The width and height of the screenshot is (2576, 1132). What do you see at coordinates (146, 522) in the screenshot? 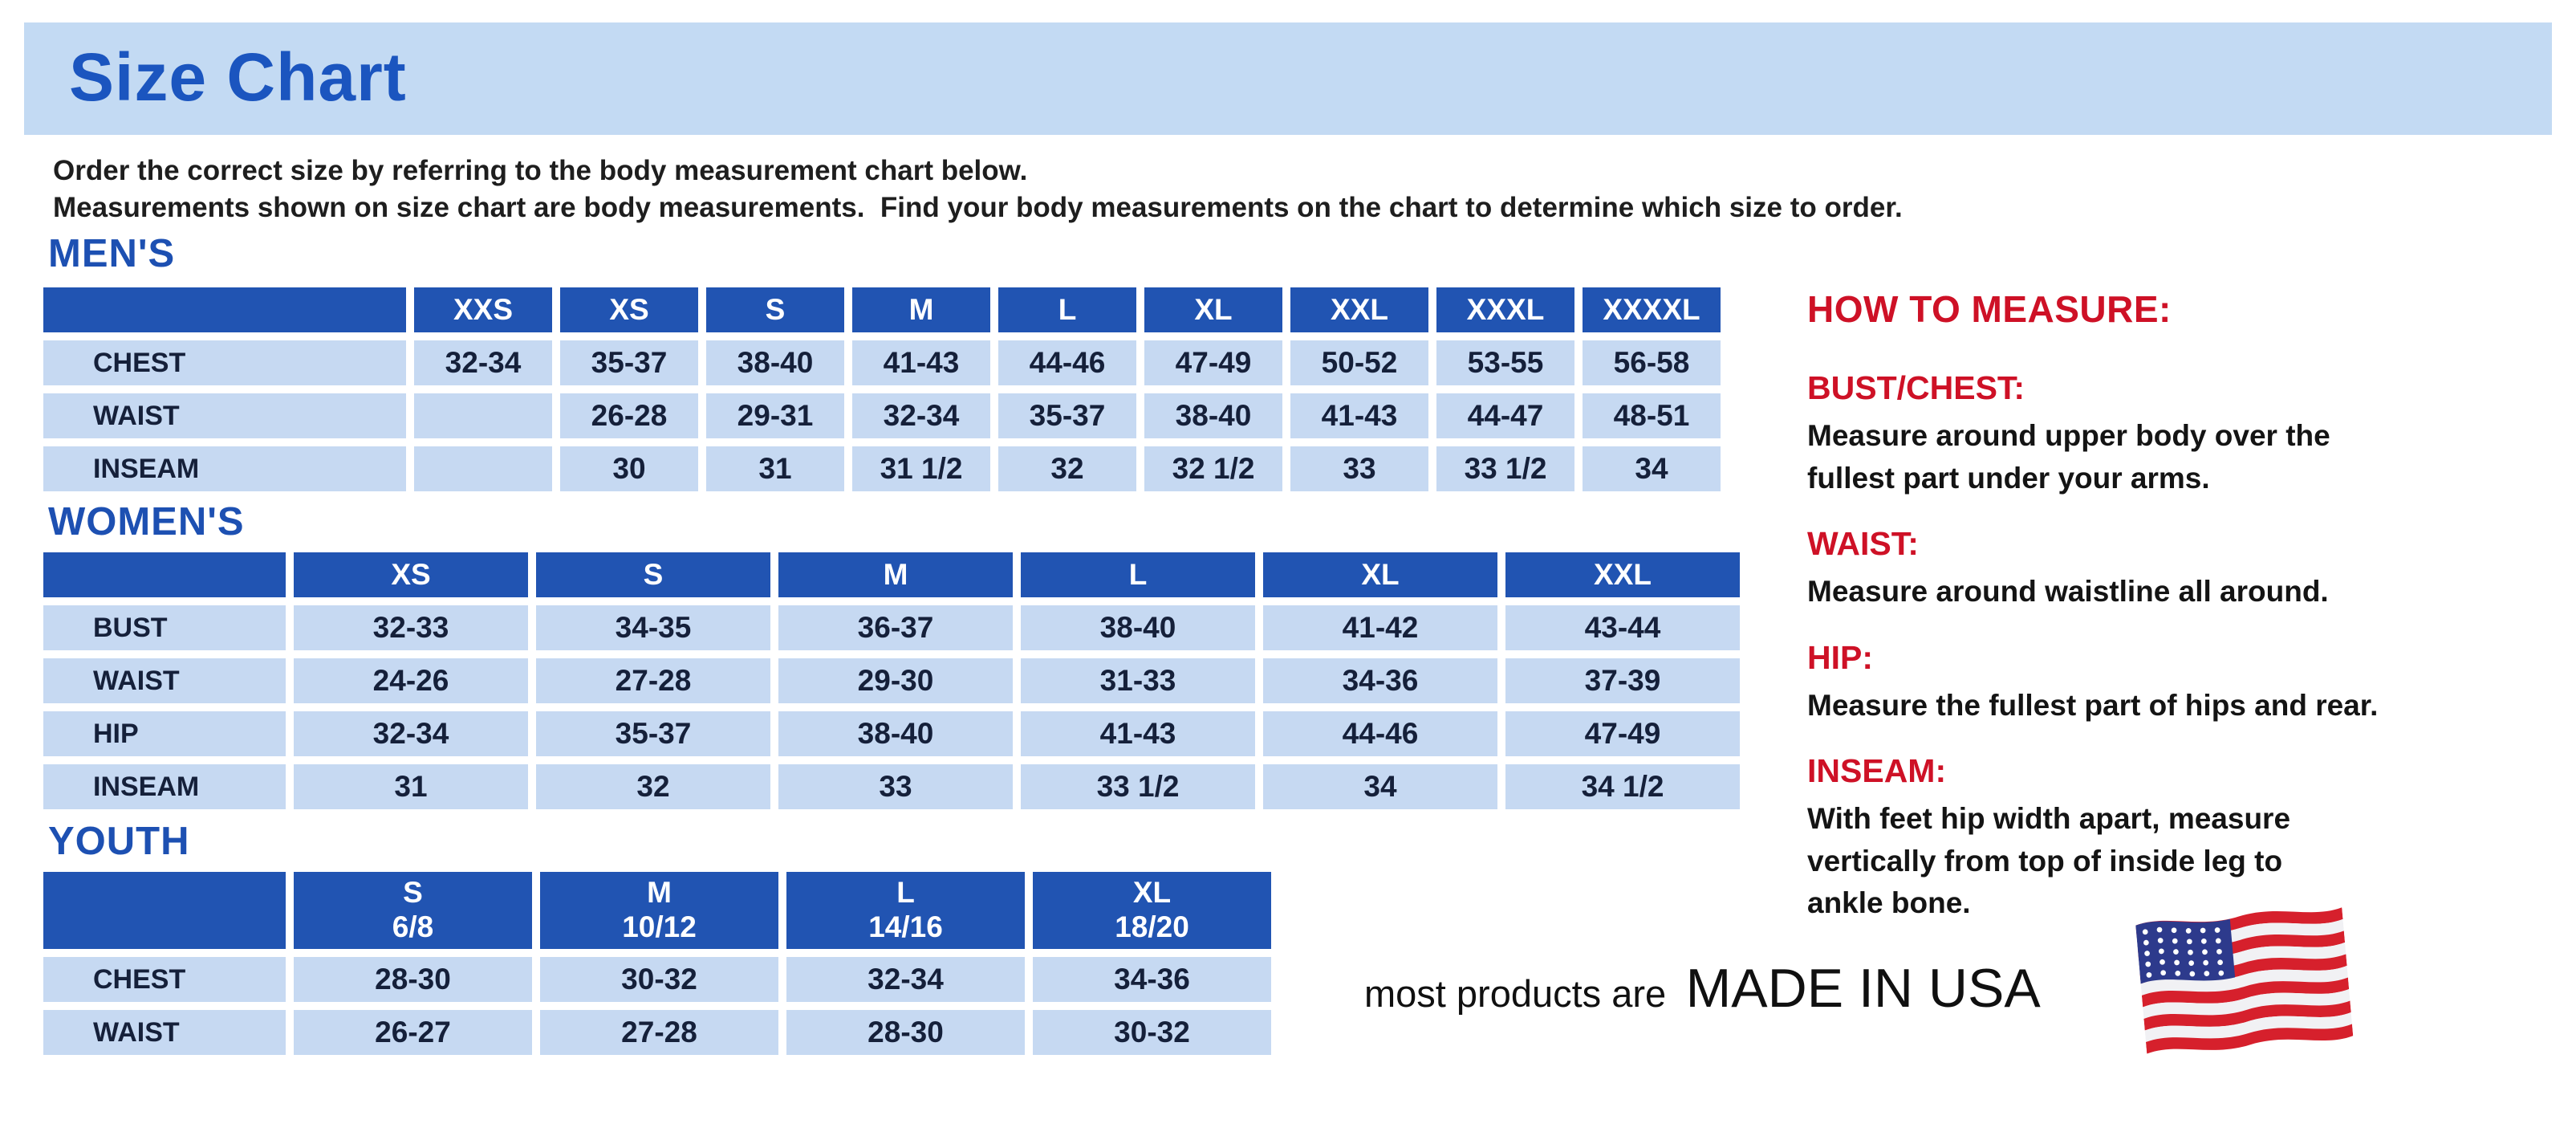
I see `womens-section-heading: WOMEN'S` at bounding box center [146, 522].